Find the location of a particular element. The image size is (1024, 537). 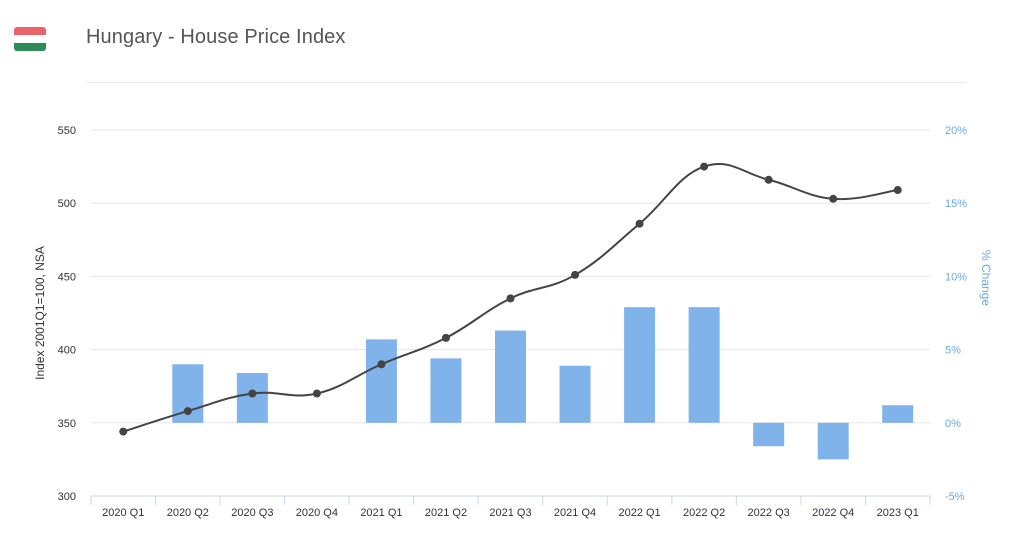

x-tick-label: 2021 Q3 is located at coordinates (510, 513).